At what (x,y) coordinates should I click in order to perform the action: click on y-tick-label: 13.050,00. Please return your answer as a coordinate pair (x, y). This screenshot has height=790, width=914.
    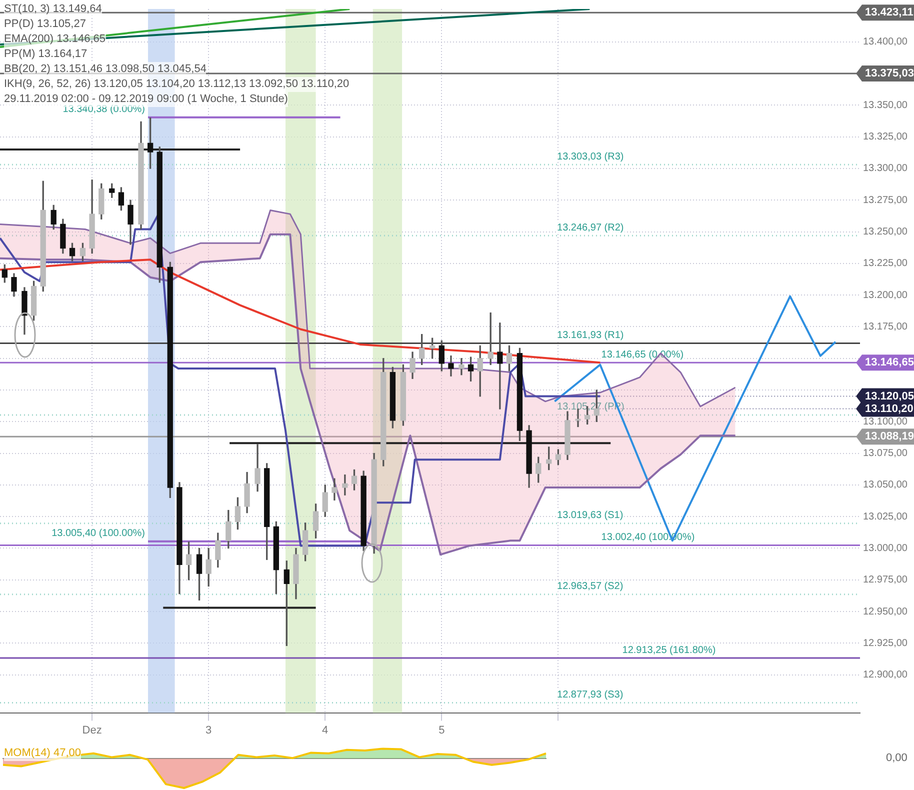
    Looking at the image, I should click on (885, 485).